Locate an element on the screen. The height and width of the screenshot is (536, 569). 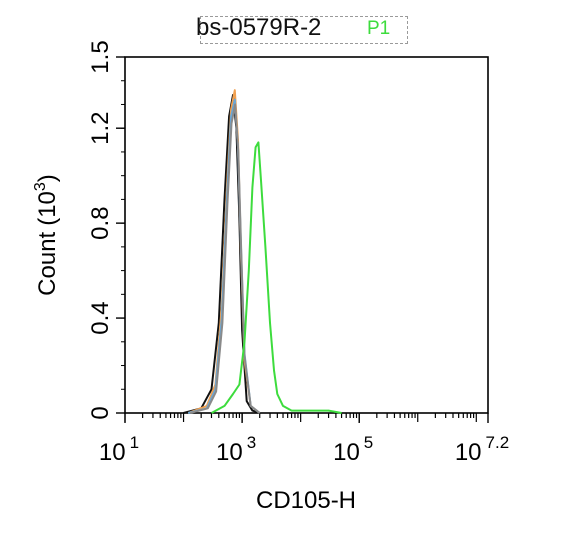
x-tick-label: 10 5 is located at coordinates (353, 449).